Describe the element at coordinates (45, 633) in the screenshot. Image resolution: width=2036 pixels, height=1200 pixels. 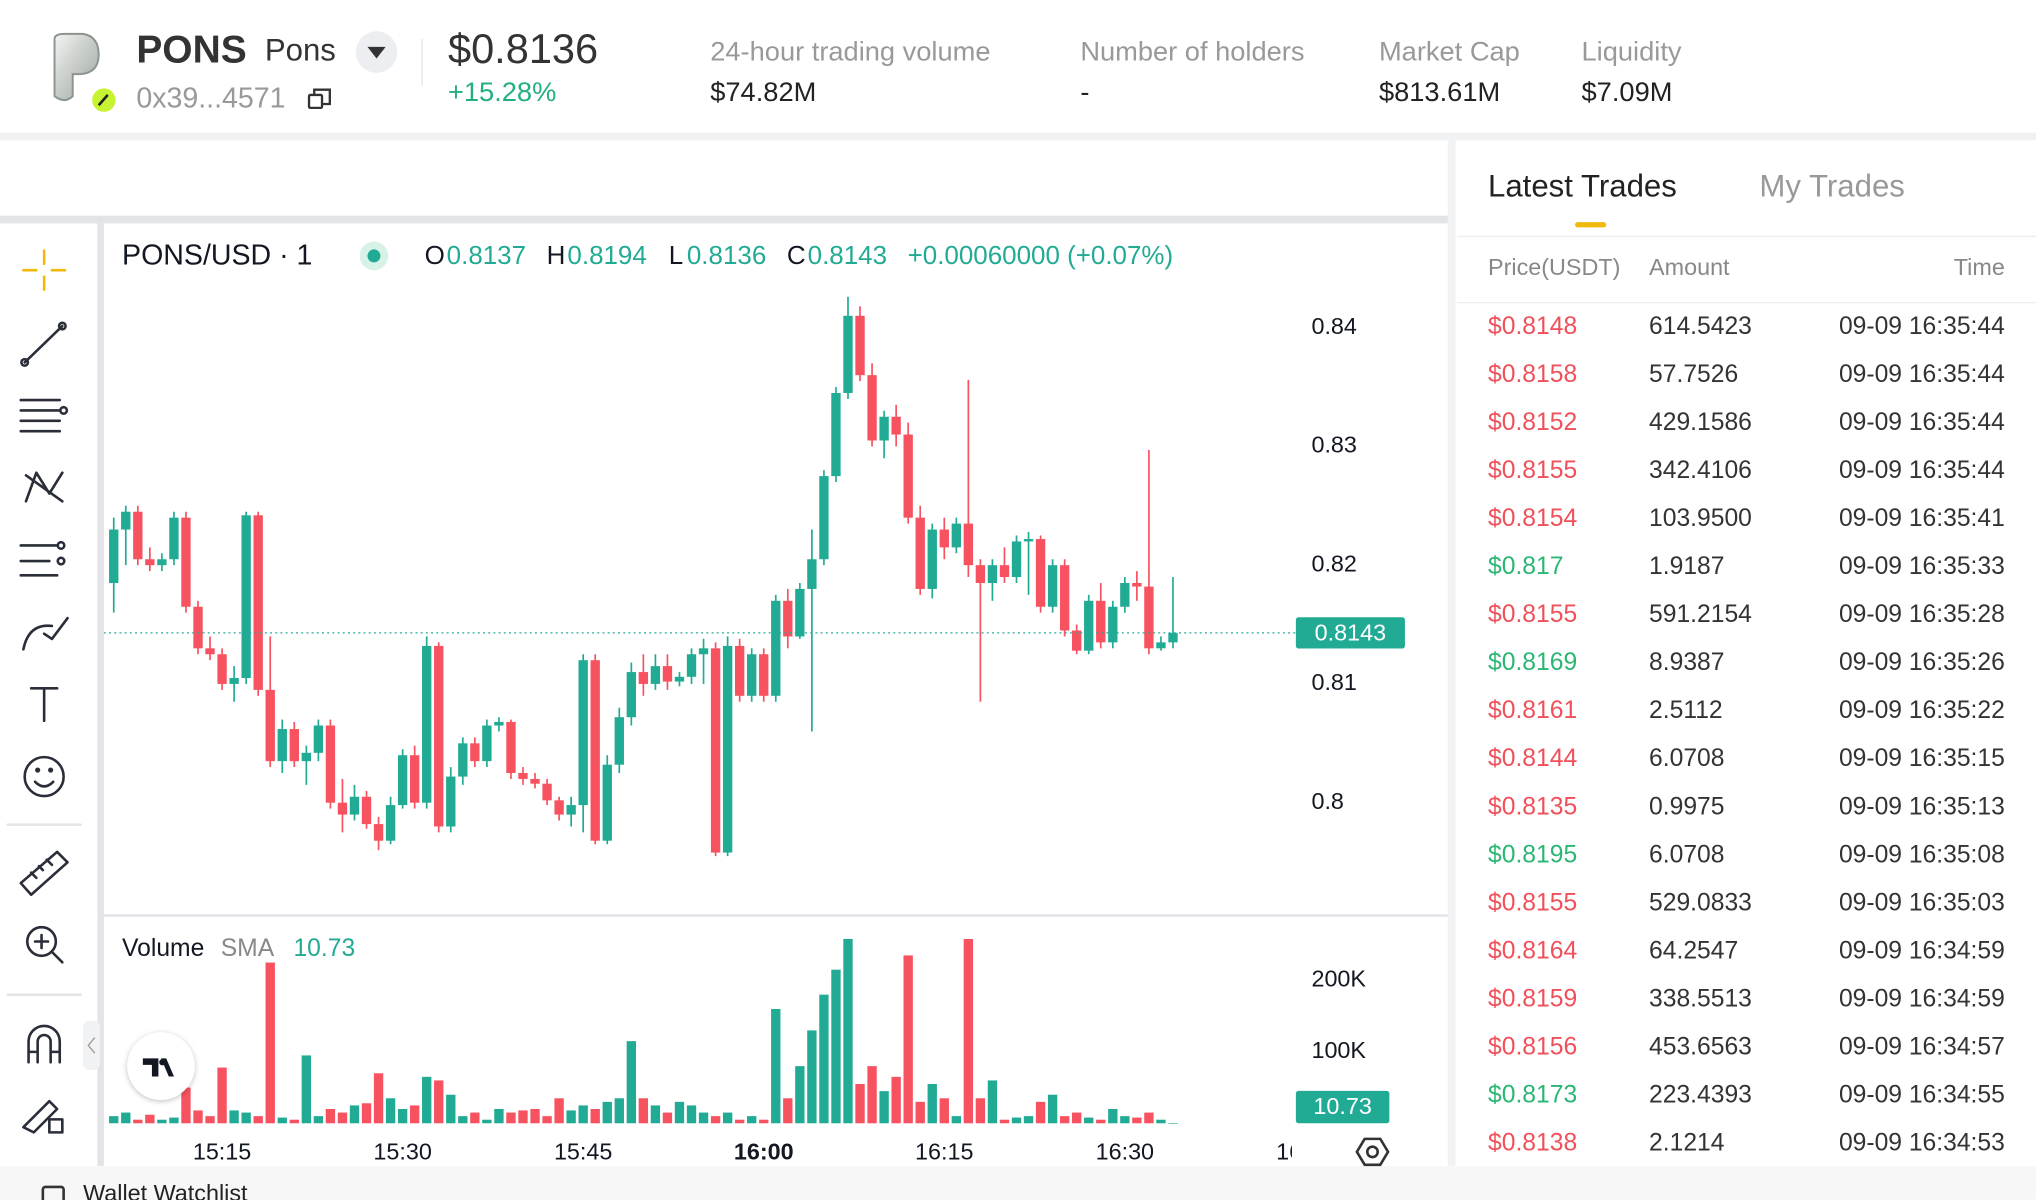
I see `brush-tool` at that location.